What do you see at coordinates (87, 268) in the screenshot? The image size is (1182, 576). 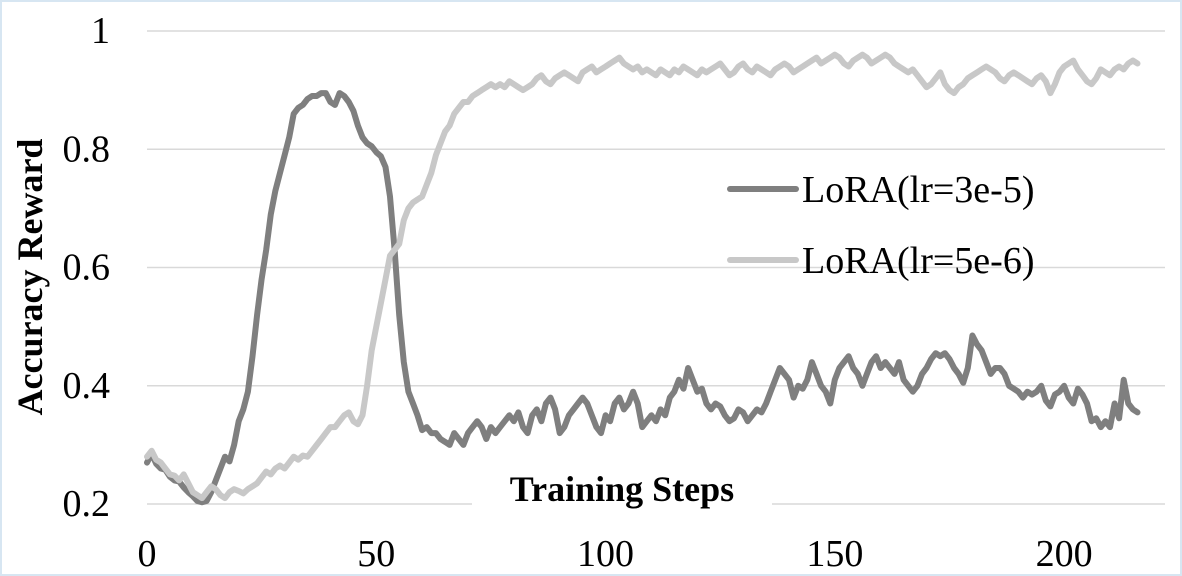 I see `y-tick-label: 0.6` at bounding box center [87, 268].